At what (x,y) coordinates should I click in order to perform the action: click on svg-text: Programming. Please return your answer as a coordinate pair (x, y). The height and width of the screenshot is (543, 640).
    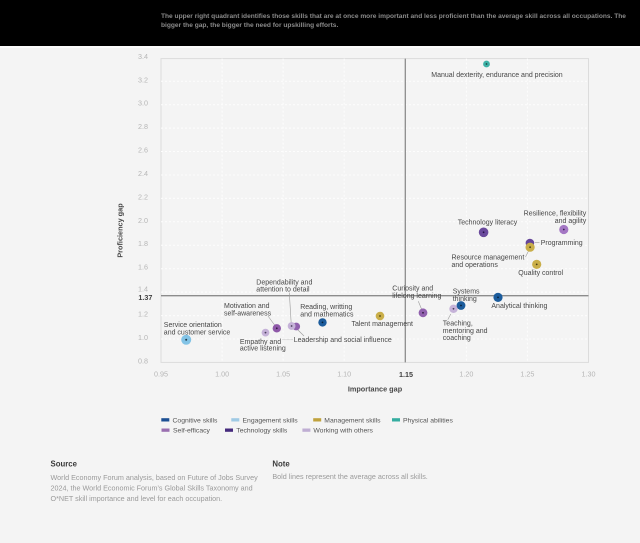
    Looking at the image, I should click on (562, 243).